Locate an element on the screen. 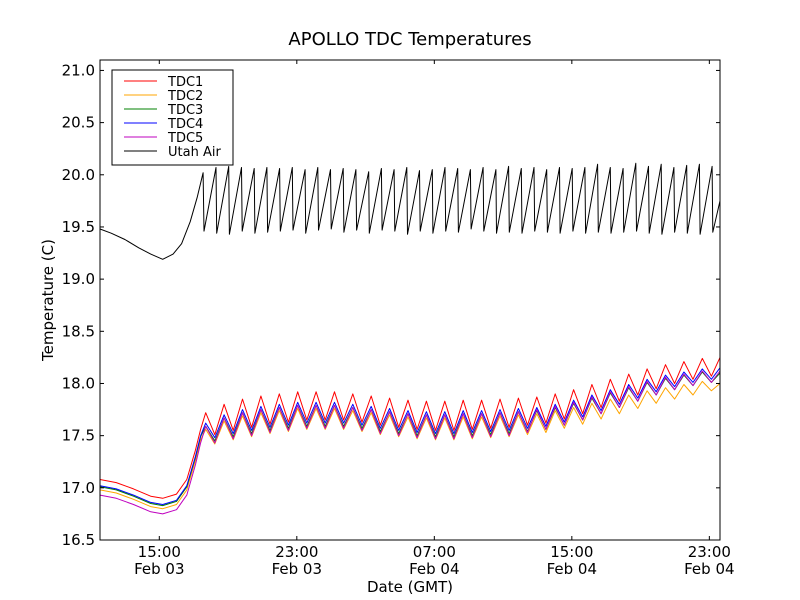 This screenshot has height=600, width=800. legend-label-tdc4: TDC4 is located at coordinates (185, 124).